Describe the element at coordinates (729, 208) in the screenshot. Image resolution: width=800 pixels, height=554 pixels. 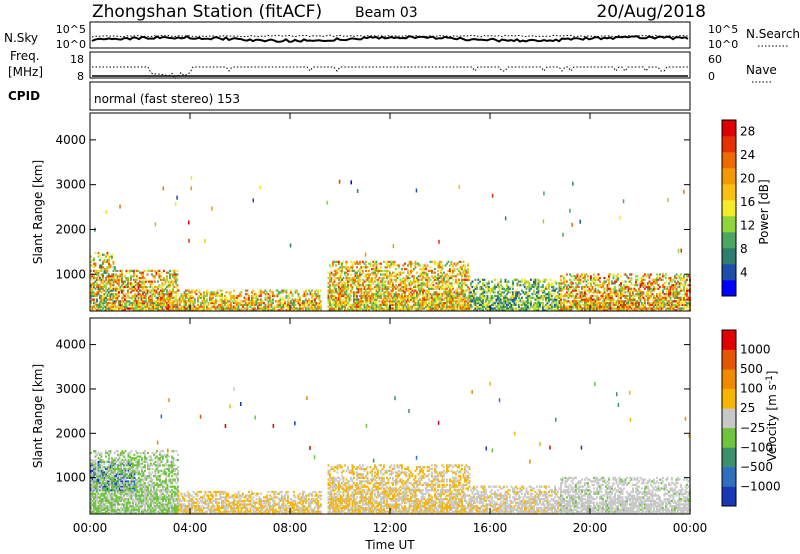
I see `colorbar-swatch` at that location.